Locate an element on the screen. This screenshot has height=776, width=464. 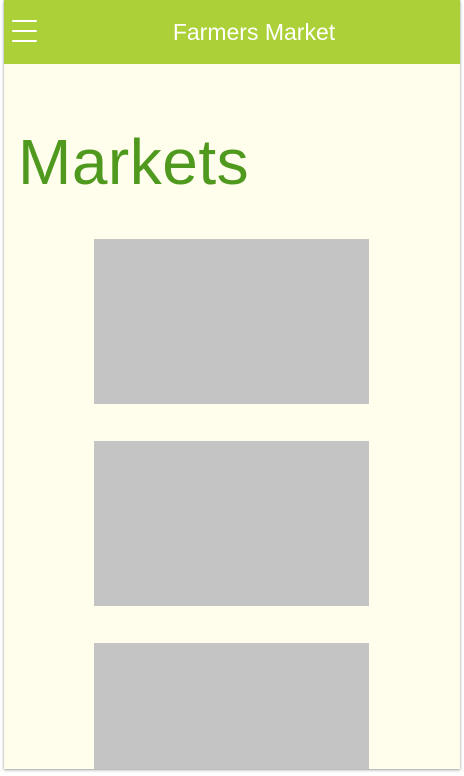
app-bar: Farmers Market is located at coordinates (232, 32).